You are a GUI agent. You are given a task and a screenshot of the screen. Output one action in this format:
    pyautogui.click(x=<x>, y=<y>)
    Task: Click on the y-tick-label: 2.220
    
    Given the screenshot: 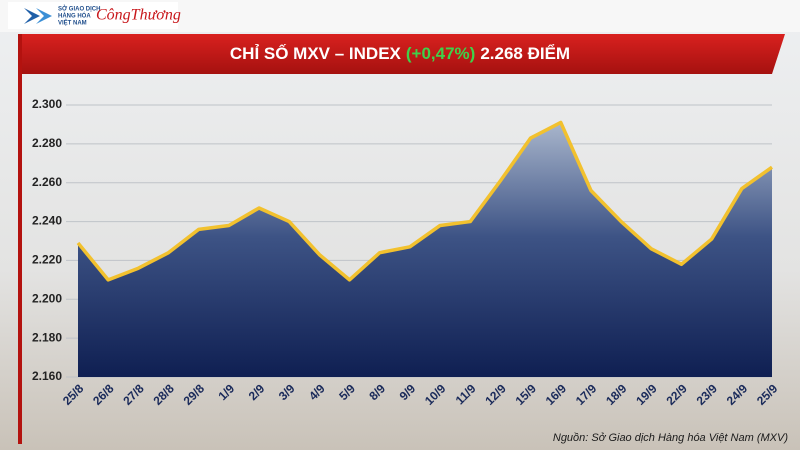 What is the action you would take?
    pyautogui.click(x=47, y=260)
    